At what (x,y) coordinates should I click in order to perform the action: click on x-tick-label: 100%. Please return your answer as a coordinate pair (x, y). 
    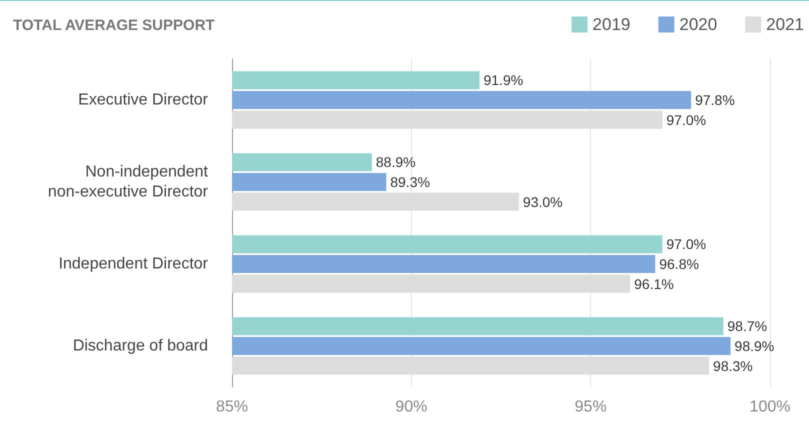
    Looking at the image, I should click on (770, 407).